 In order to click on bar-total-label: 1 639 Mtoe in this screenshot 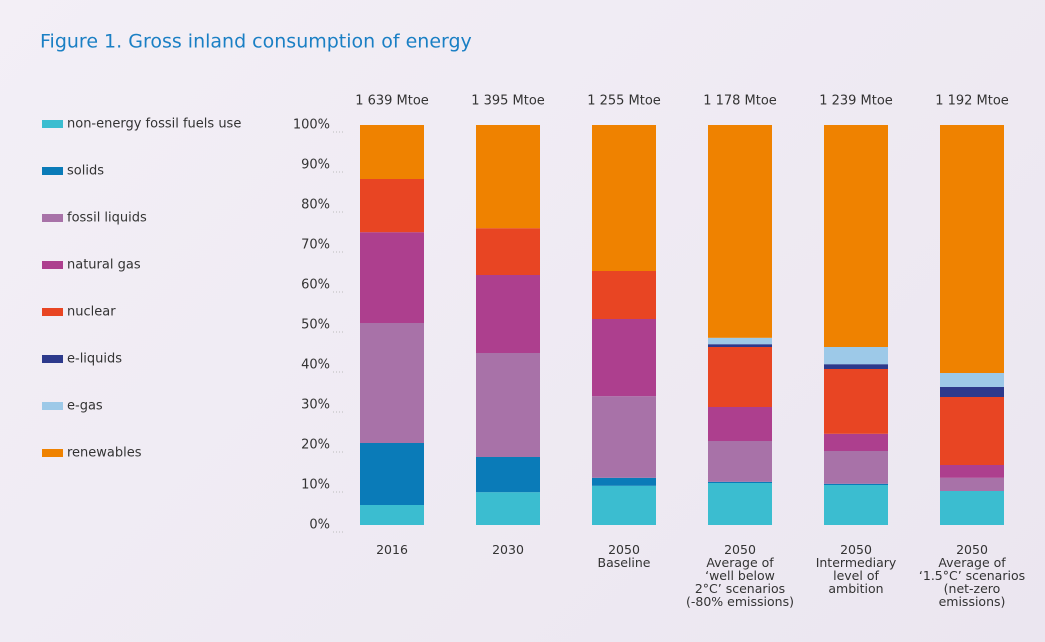, I will do `click(392, 101)`.